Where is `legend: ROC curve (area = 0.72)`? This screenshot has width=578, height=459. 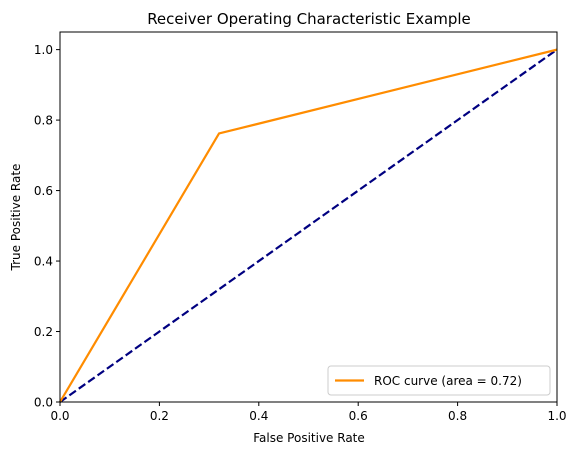
legend: ROC curve (area = 0.72) is located at coordinates (439, 380).